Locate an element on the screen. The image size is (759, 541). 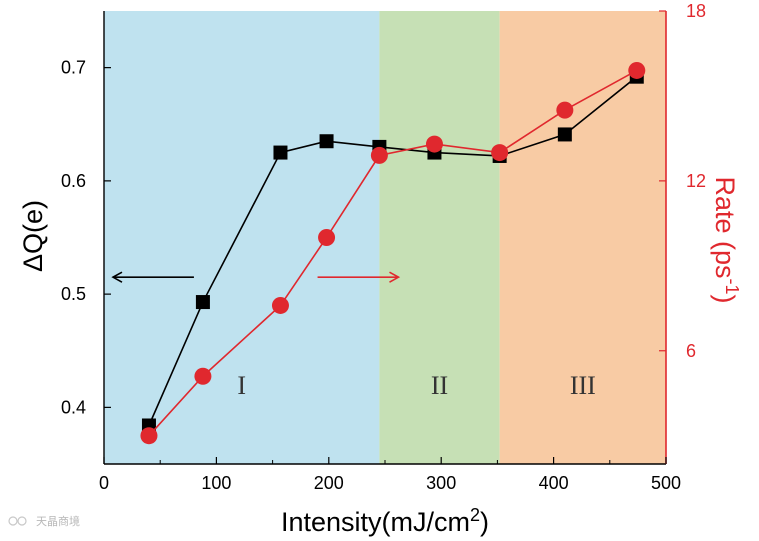
y-right-tick-label: 18 is located at coordinates (696, 11).